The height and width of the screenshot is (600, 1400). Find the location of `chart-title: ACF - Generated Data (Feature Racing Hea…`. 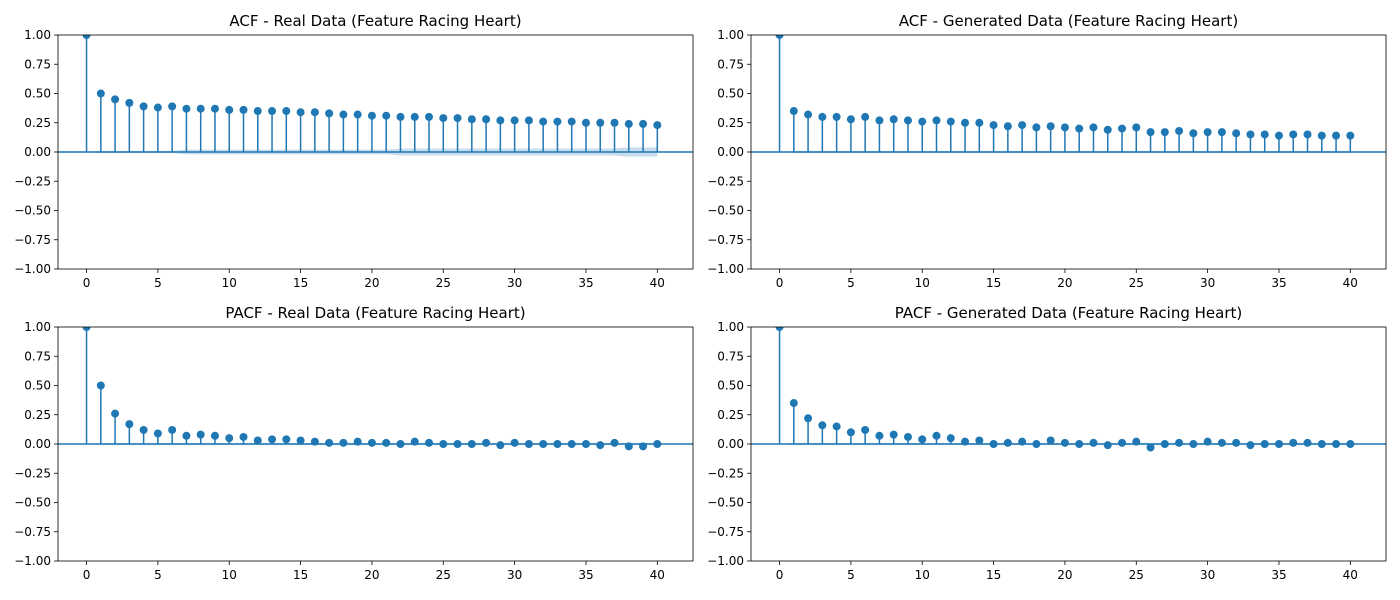

chart-title: ACF - Generated Data (Feature Racing Hea… is located at coordinates (1068, 21).